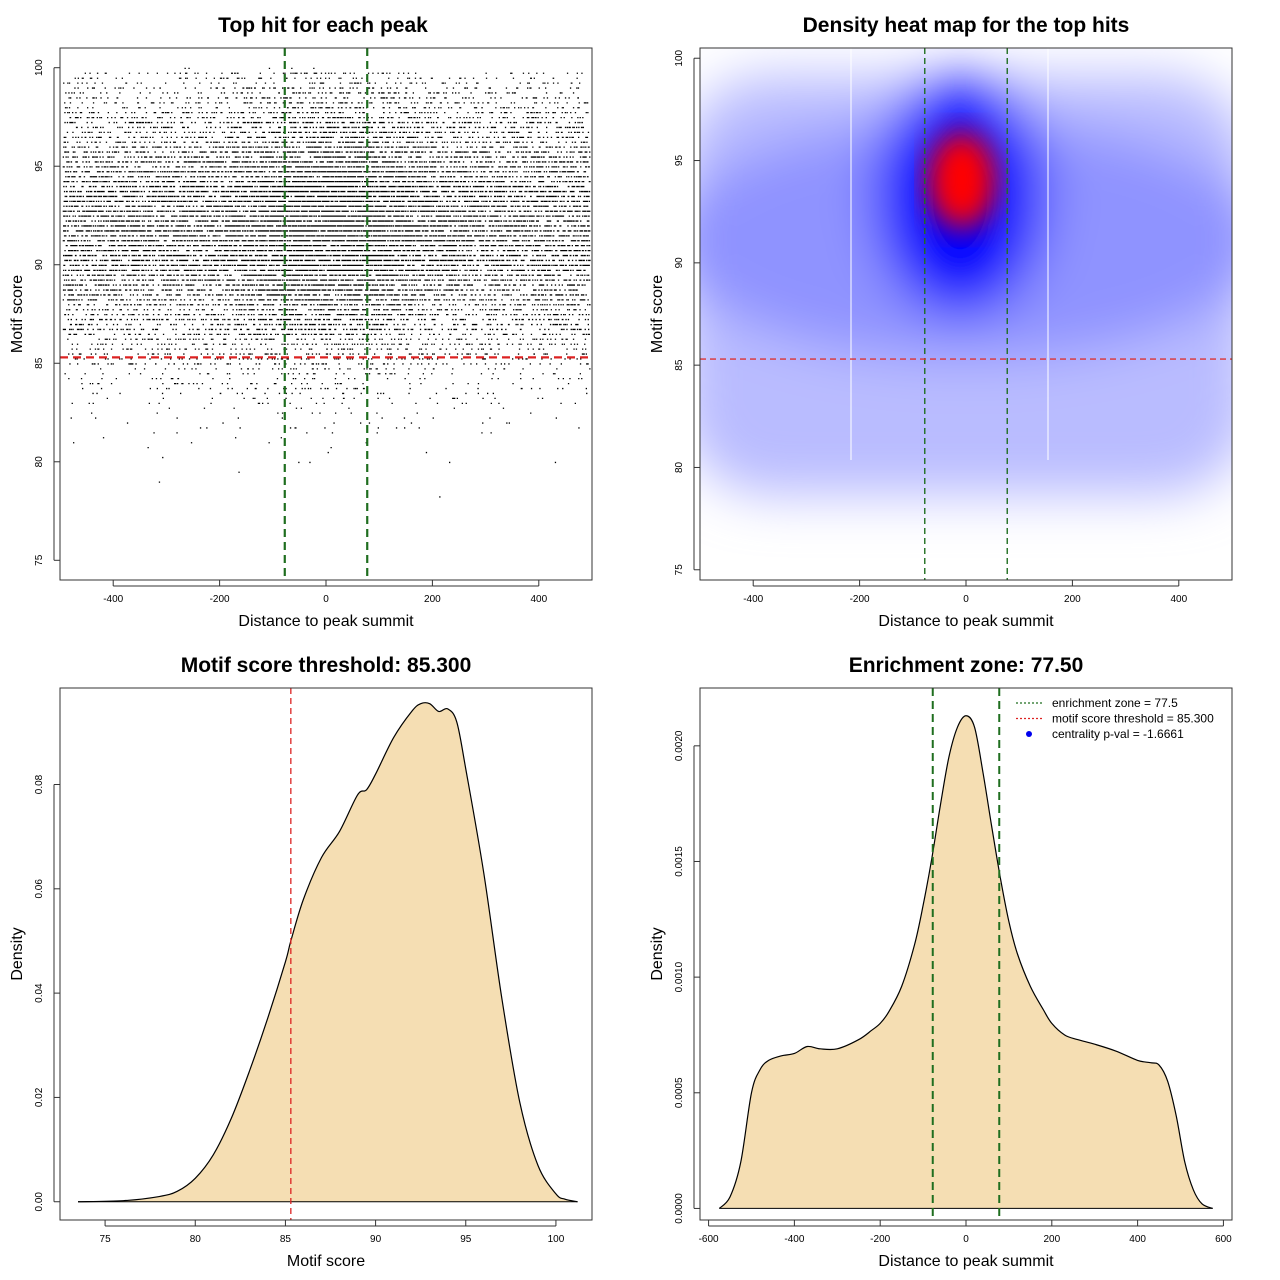 Image resolution: width=1280 pixels, height=1280 pixels. Describe the element at coordinates (39, 993) in the screenshot. I see `score-density-y-tick-label: 0.04` at that location.